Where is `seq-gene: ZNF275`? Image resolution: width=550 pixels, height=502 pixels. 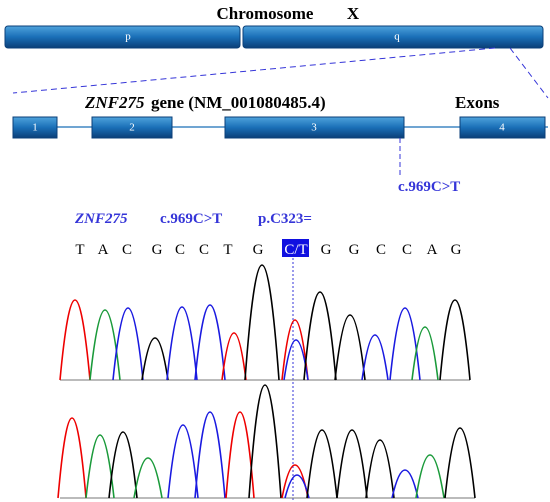
seq-gene: ZNF275 is located at coordinates (101, 219).